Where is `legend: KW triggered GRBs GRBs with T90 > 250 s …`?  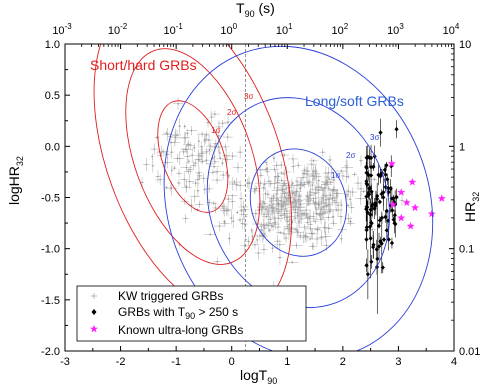
legend: KW triggered GRBs GRBs with T90 > 250 s … is located at coordinates (191, 313).